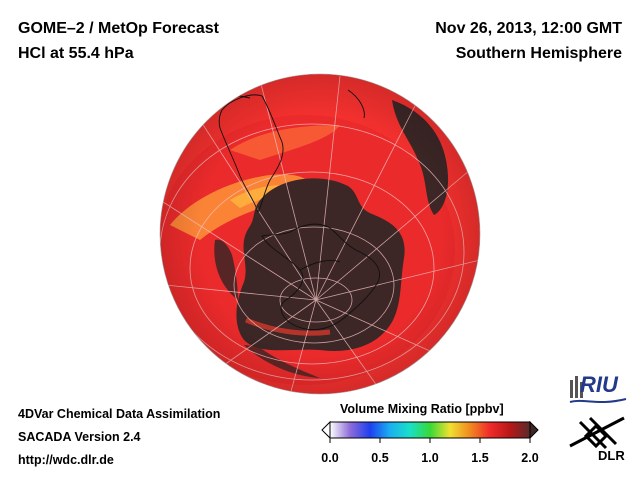 The width and height of the screenshot is (640, 480). What do you see at coordinates (538, 53) in the screenshot?
I see `region-label: Southern Hemisphere` at bounding box center [538, 53].